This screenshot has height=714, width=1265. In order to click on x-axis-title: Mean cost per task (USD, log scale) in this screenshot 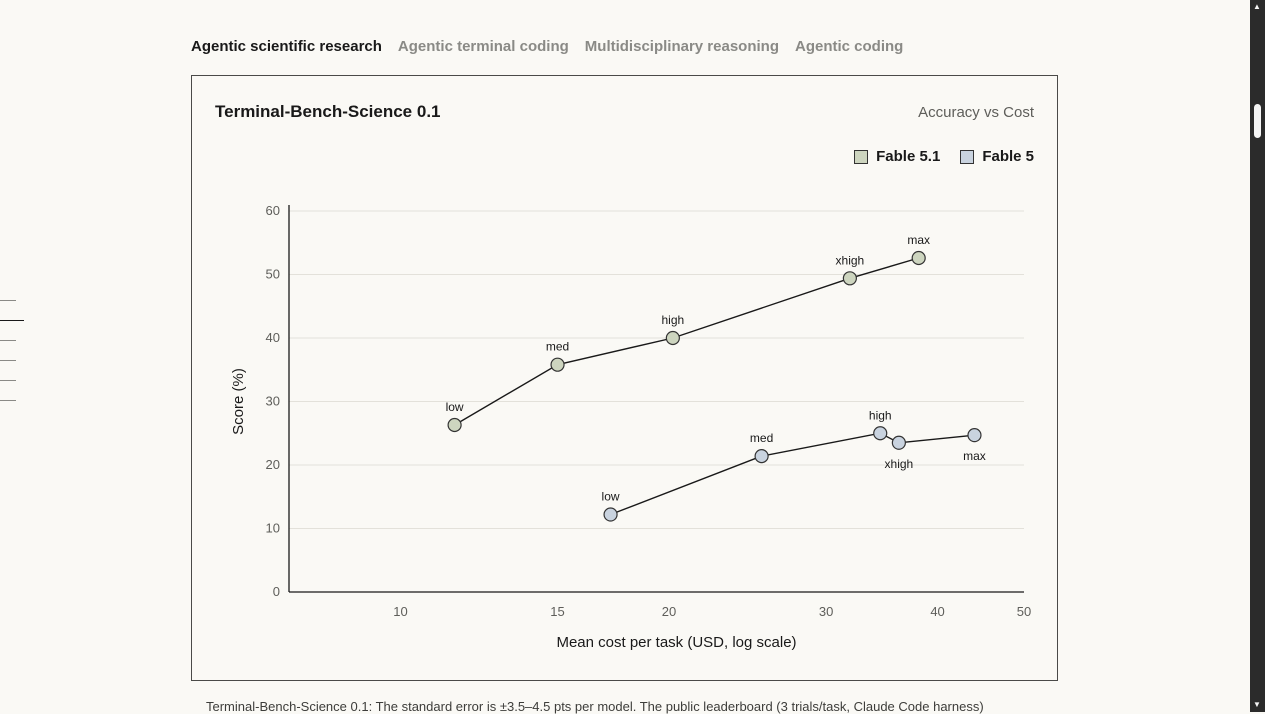, I will do `click(676, 642)`.